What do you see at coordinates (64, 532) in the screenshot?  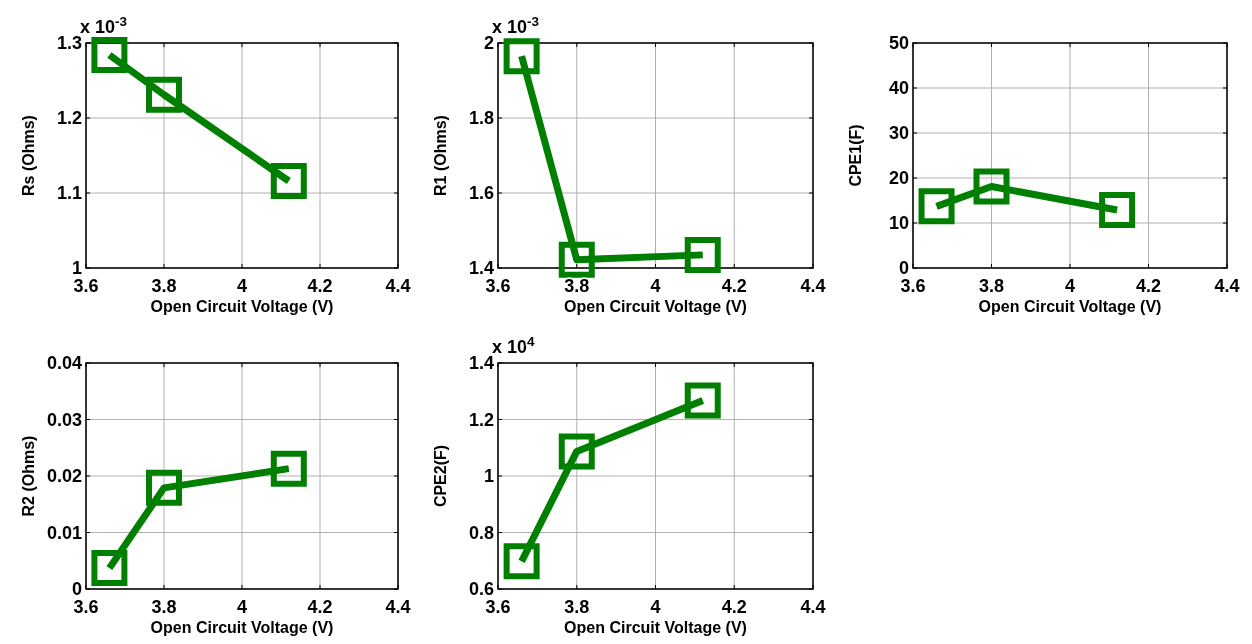 I see `y-tick-label: 0.01` at bounding box center [64, 532].